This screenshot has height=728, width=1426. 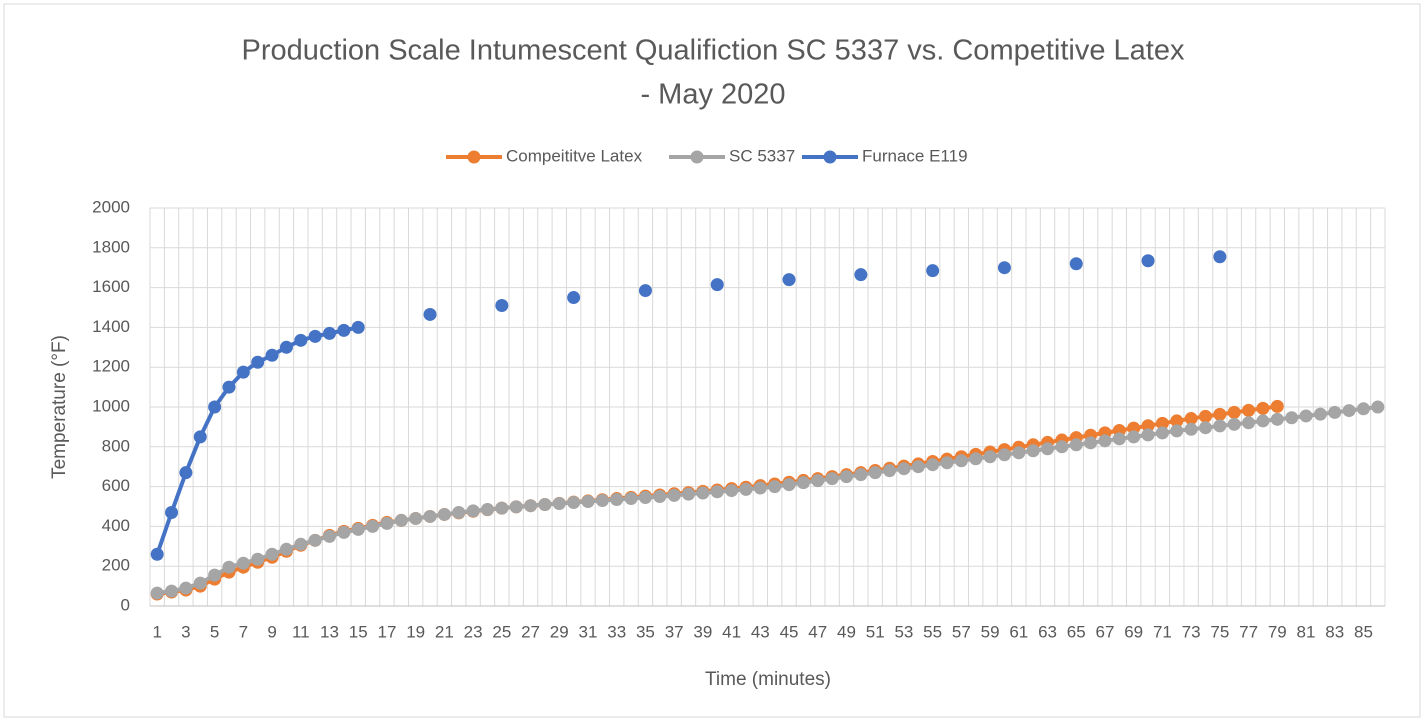 What do you see at coordinates (712, 95) in the screenshot?
I see `chart-title: - May 2020` at bounding box center [712, 95].